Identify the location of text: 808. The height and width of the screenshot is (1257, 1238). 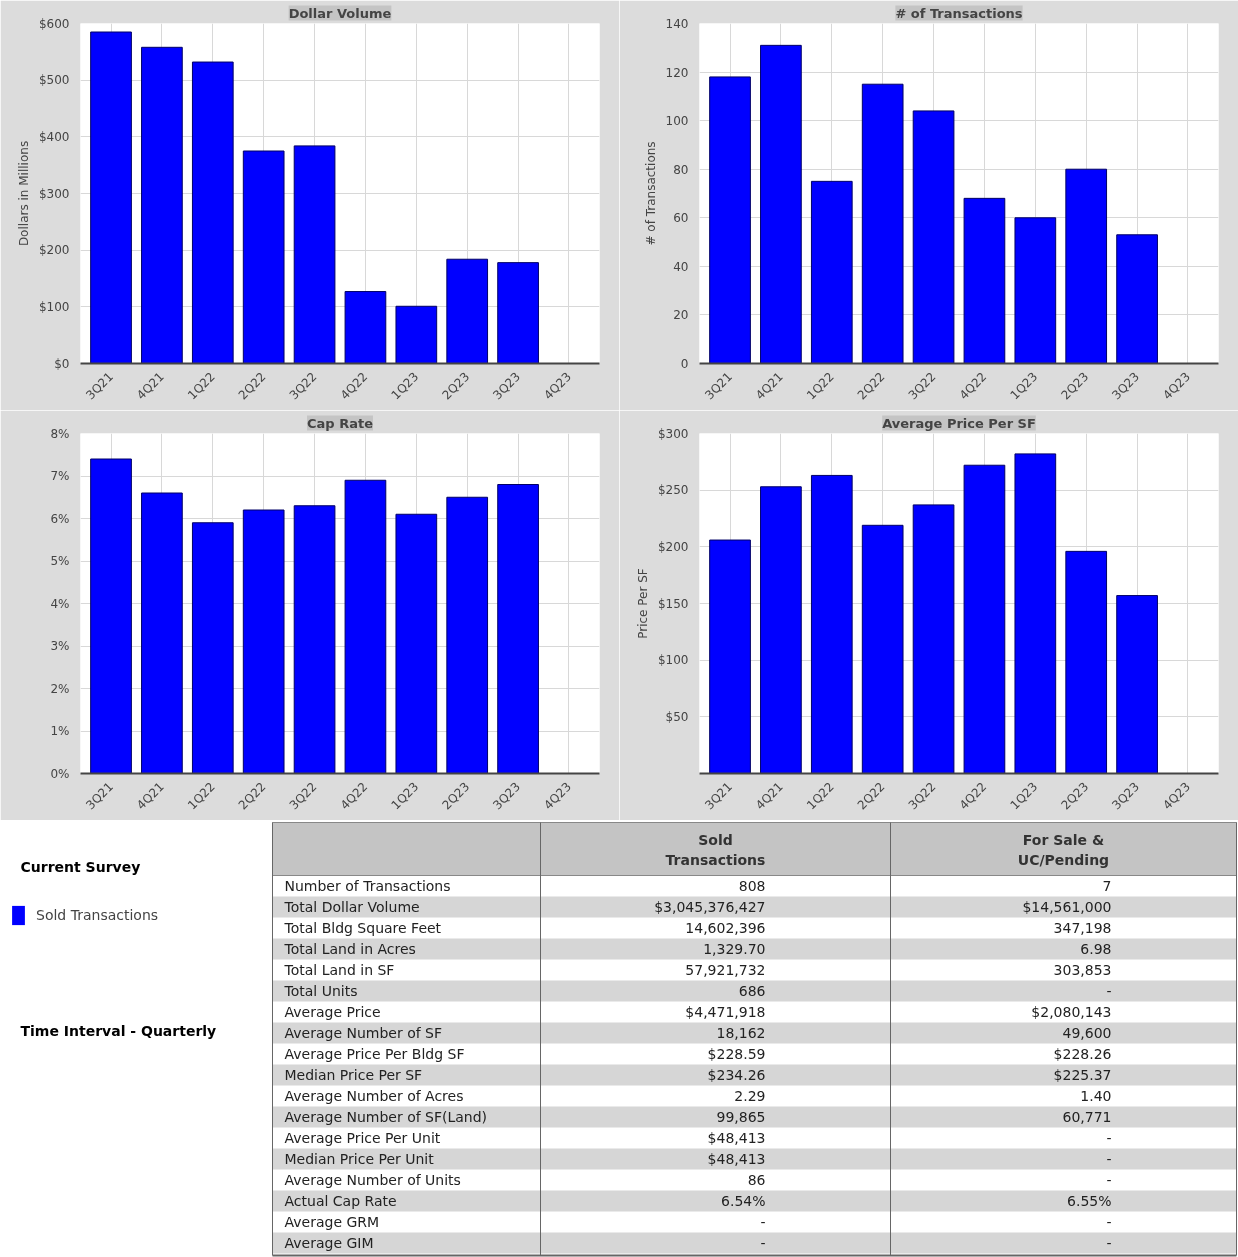
(752, 886).